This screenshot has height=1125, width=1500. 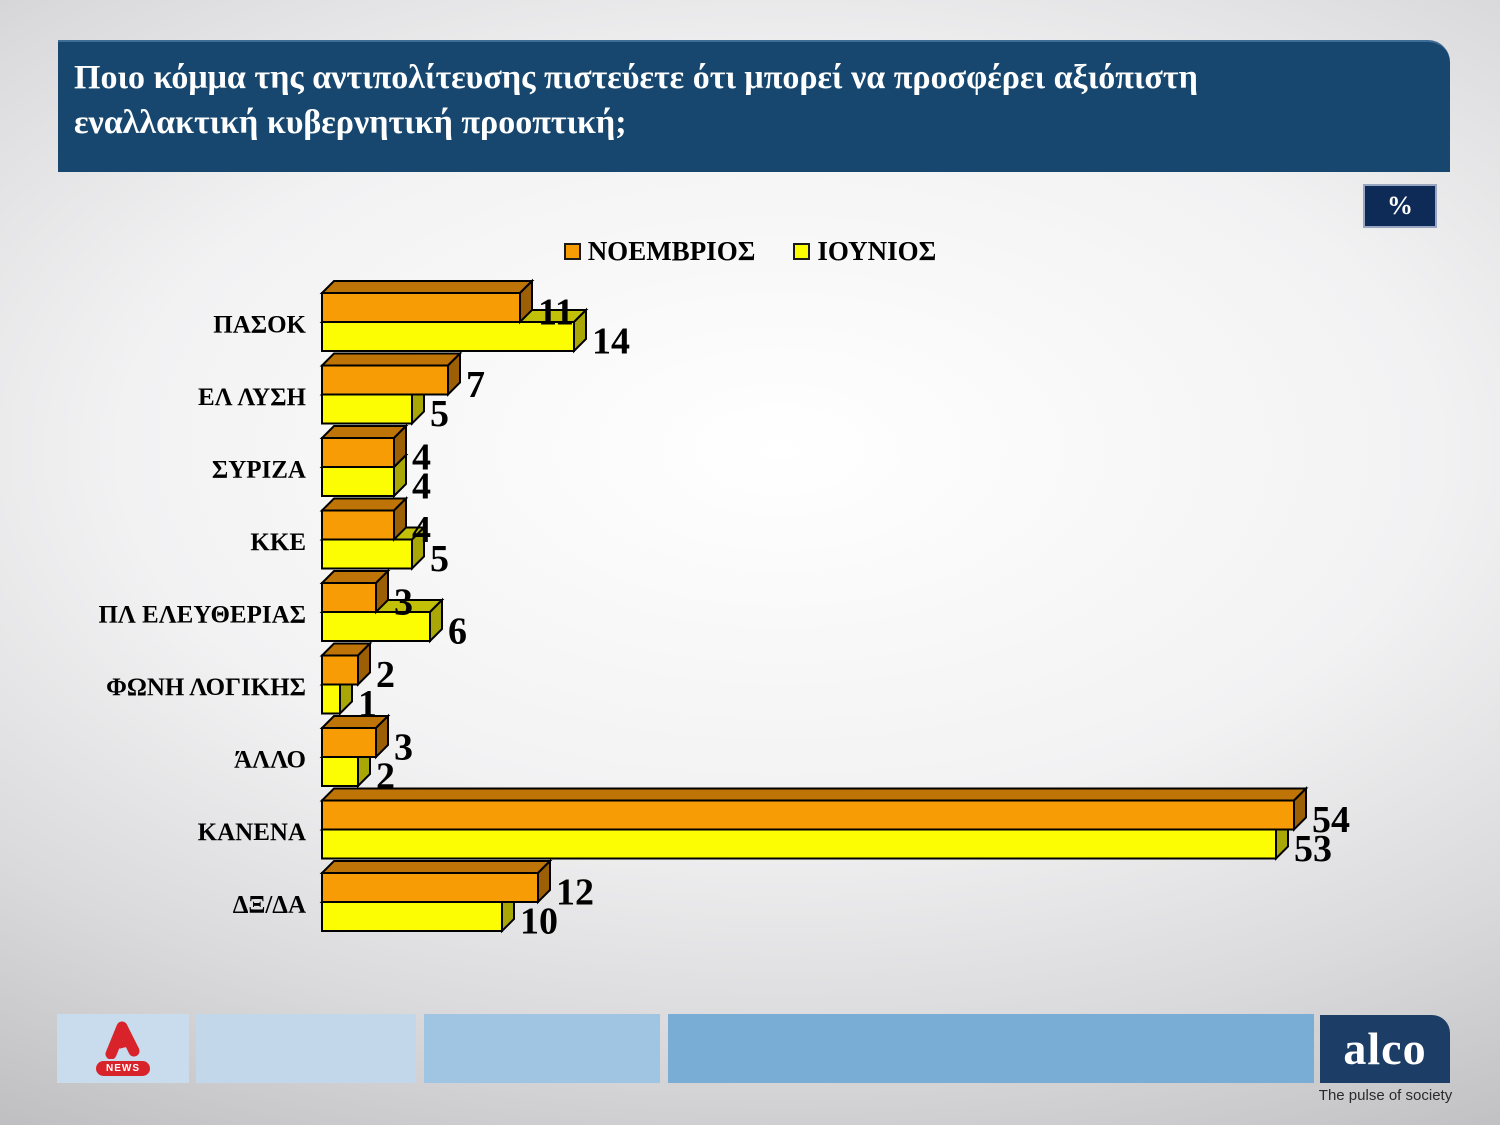 What do you see at coordinates (358, 525) in the screenshot?
I see `bar-november-3-front` at bounding box center [358, 525].